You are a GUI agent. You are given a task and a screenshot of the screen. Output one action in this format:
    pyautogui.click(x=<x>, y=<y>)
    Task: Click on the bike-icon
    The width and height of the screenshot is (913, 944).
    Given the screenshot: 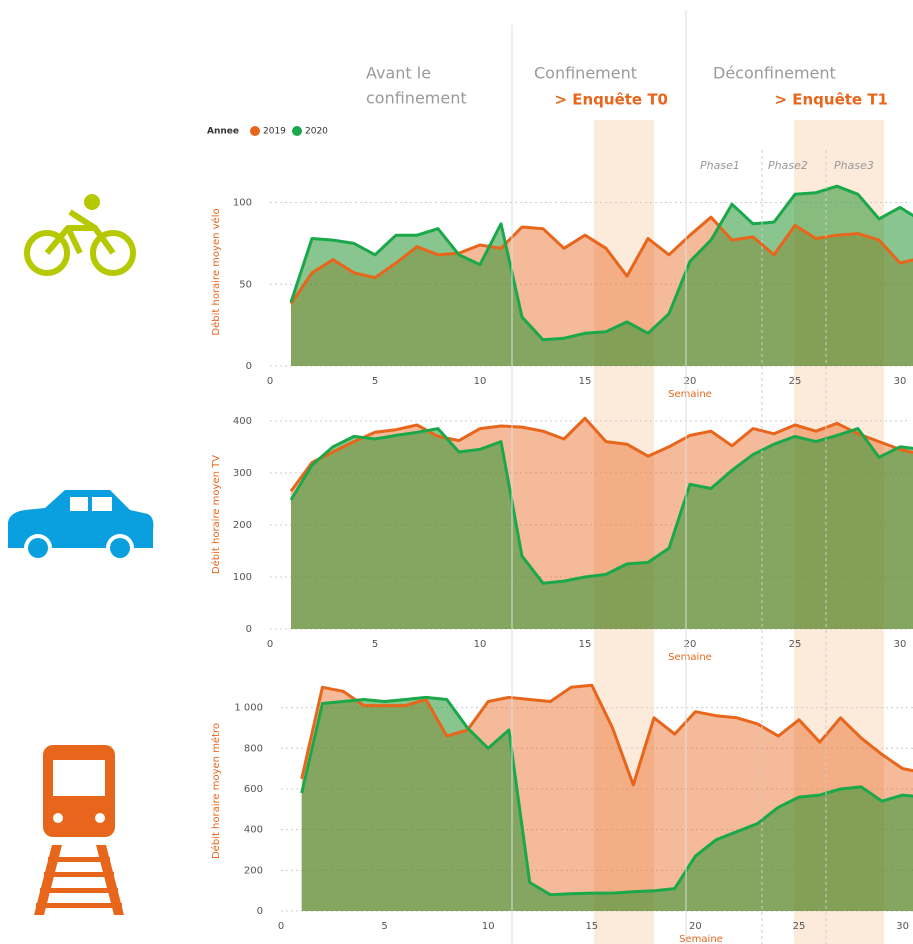 What is the action you would take?
    pyautogui.click(x=80, y=235)
    